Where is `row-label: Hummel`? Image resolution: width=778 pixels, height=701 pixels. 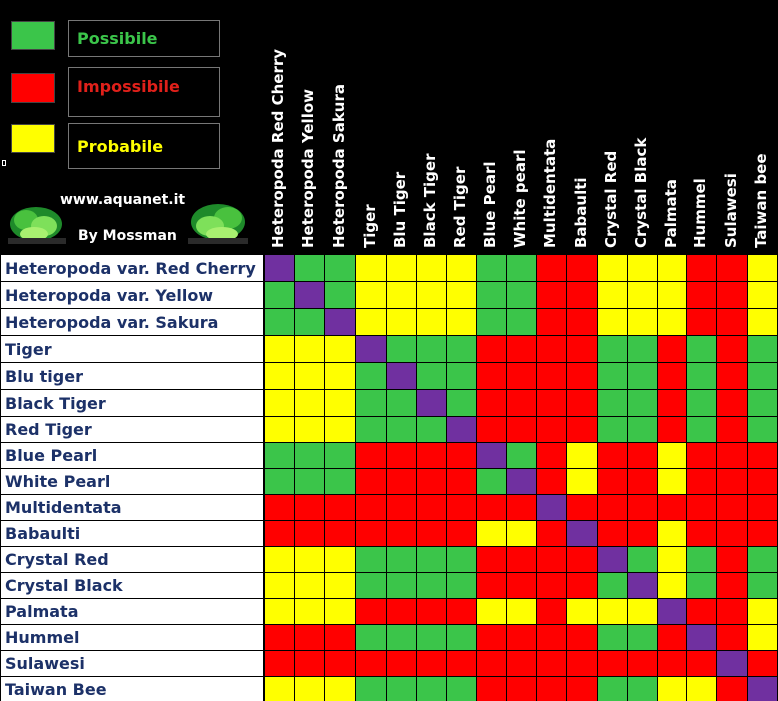 row-label: Hummel is located at coordinates (132, 637).